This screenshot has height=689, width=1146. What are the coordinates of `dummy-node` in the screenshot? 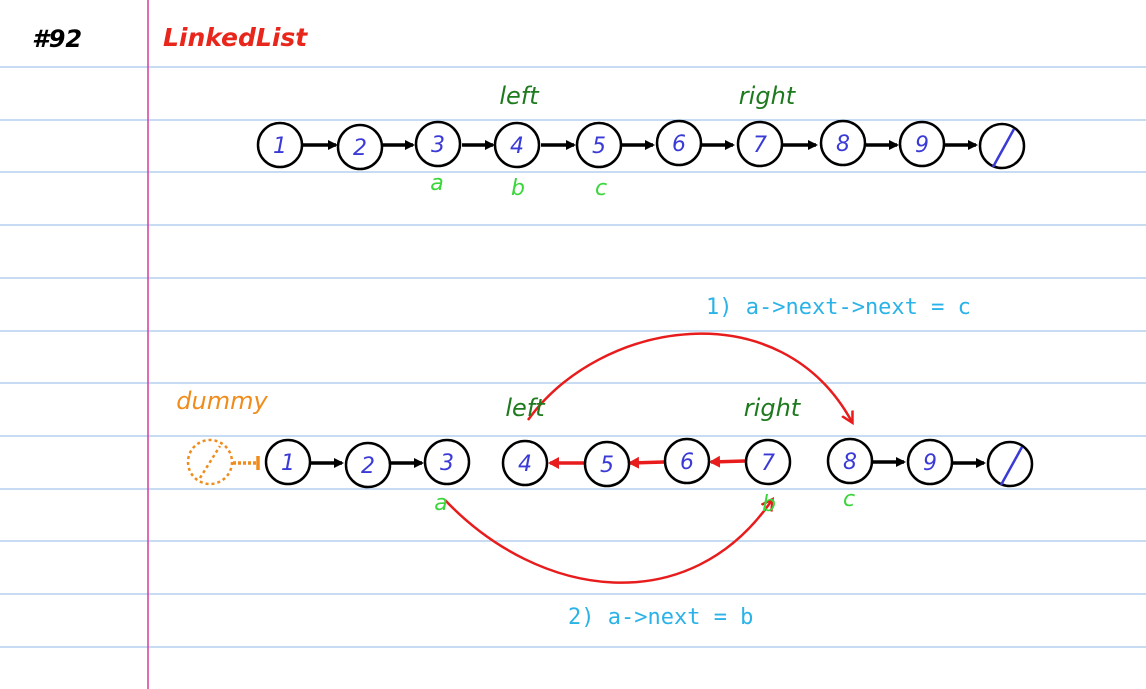 It's located at (210, 462).